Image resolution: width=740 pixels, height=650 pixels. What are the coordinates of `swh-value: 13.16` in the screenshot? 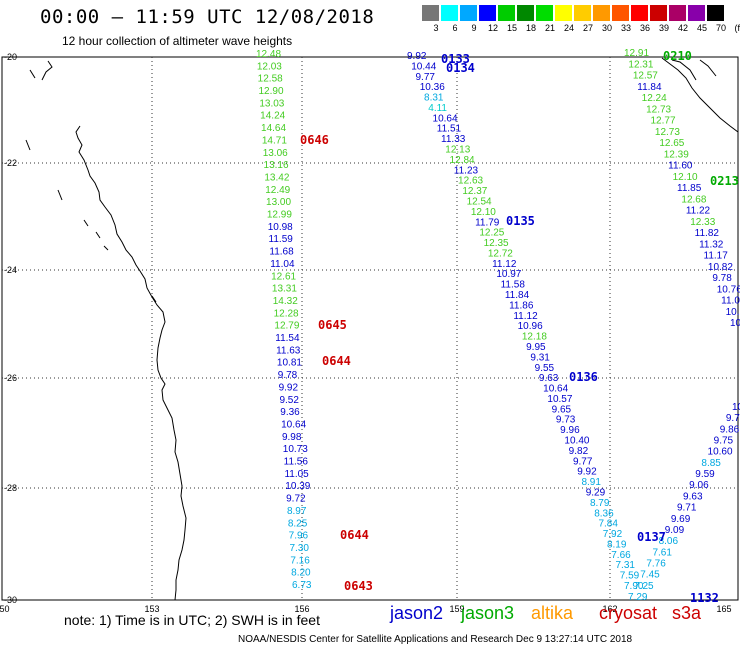 It's located at (276, 165).